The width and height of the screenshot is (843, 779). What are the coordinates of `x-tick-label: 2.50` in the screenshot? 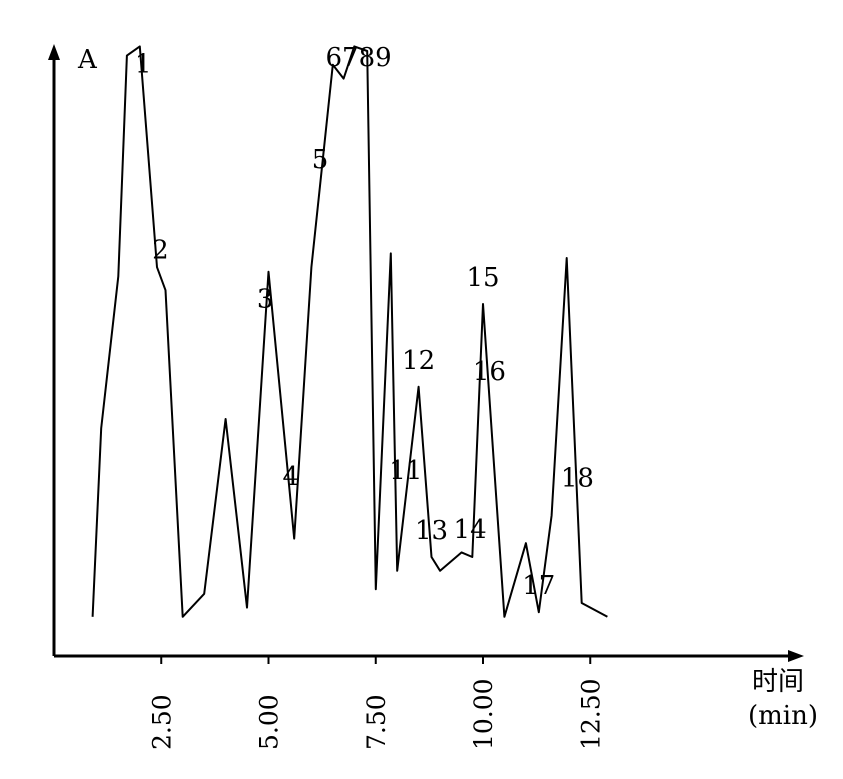 It's located at (161, 722).